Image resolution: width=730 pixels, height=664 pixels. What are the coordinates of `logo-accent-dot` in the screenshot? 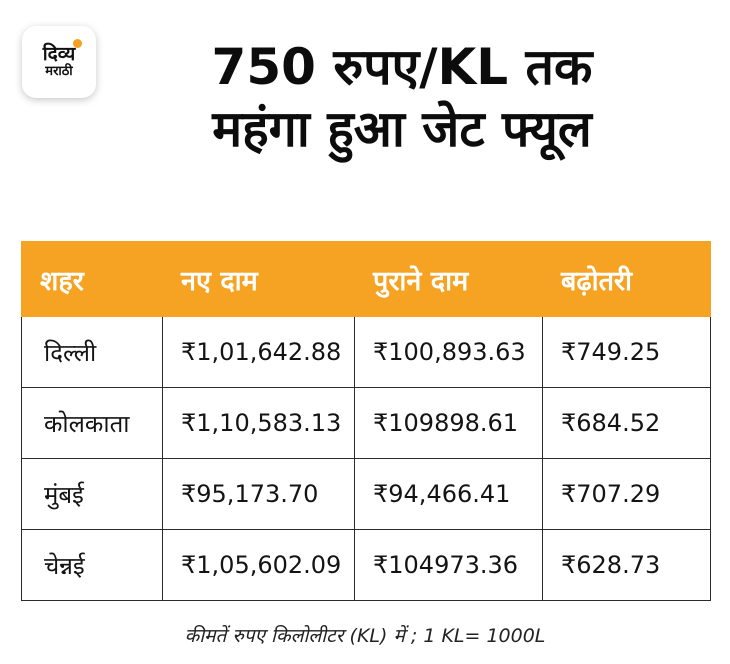 It's located at (77, 43).